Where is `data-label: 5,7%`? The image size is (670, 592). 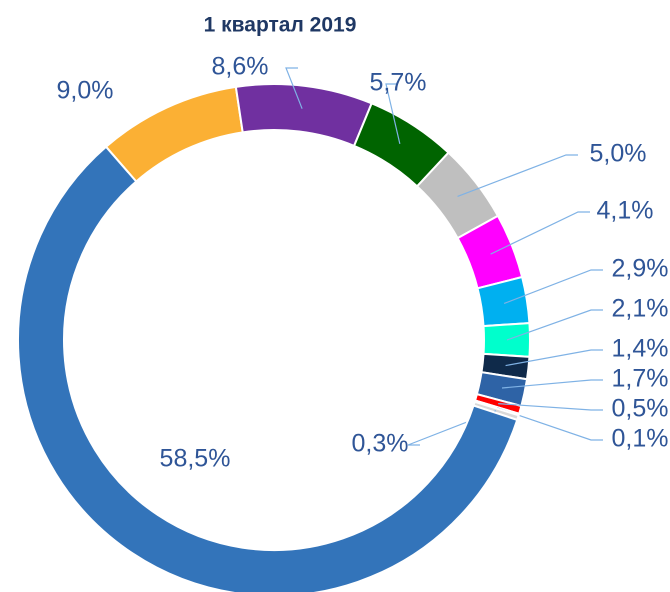 data-label: 5,7% is located at coordinates (398, 83).